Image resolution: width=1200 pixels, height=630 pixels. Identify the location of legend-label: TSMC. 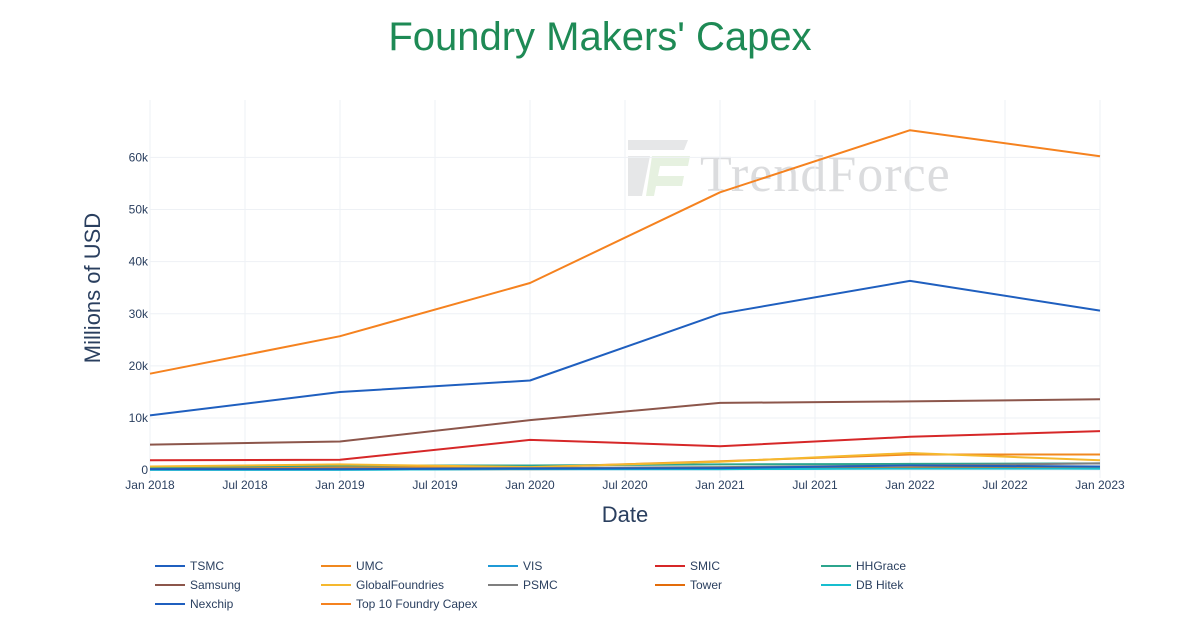
(207, 566).